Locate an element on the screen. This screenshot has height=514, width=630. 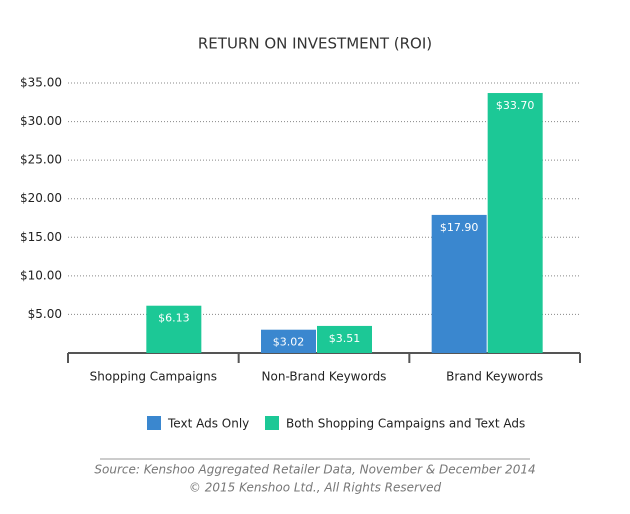
value-label: $17.90 is located at coordinates (459, 227).